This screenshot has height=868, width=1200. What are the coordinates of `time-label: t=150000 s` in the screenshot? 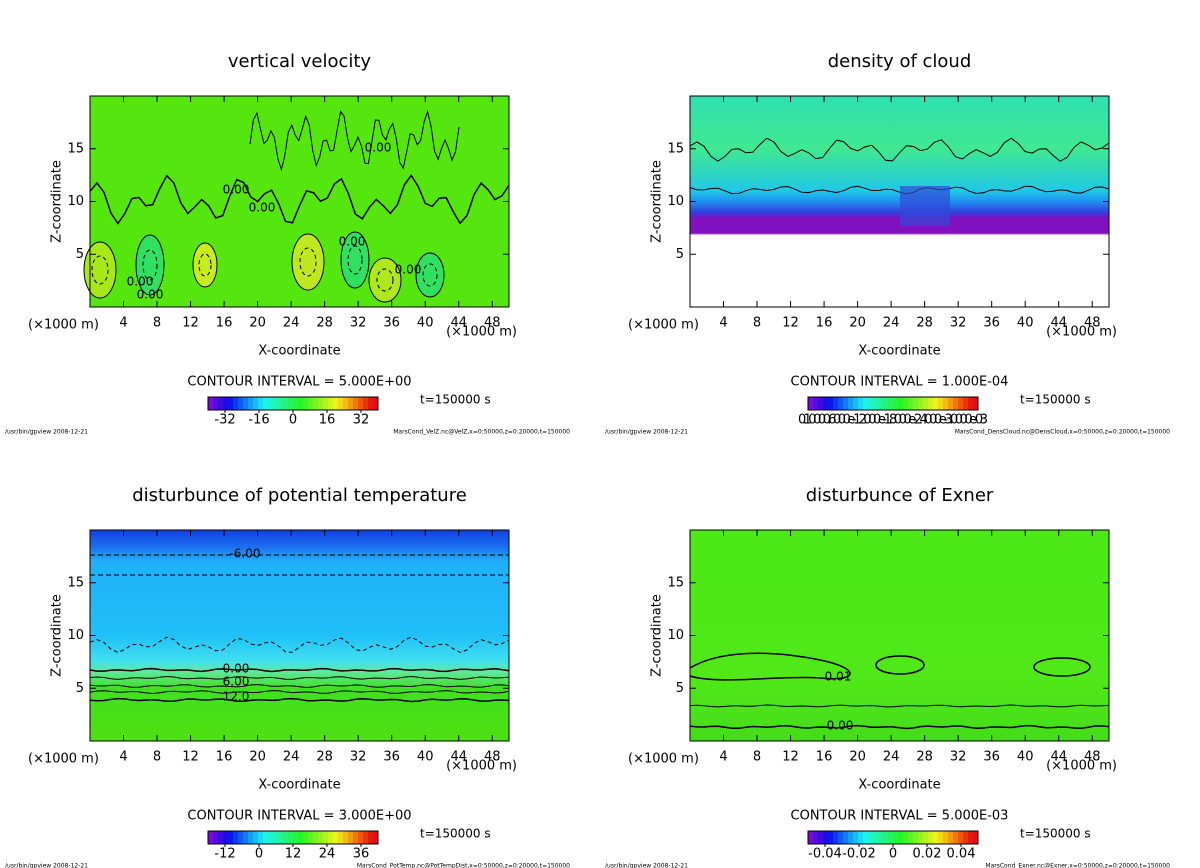 It's located at (455, 400).